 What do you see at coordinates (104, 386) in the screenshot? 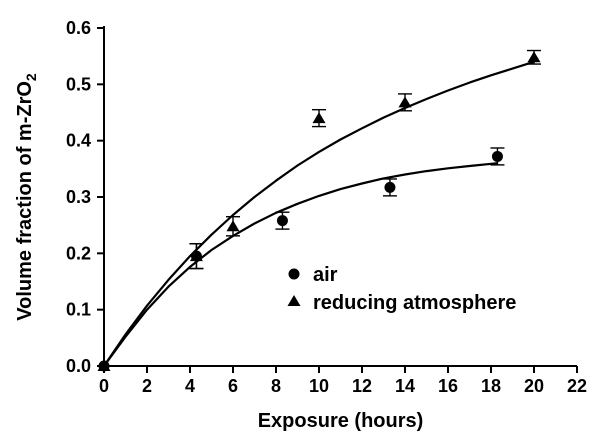
I see `x-tick-label: 0` at bounding box center [104, 386].